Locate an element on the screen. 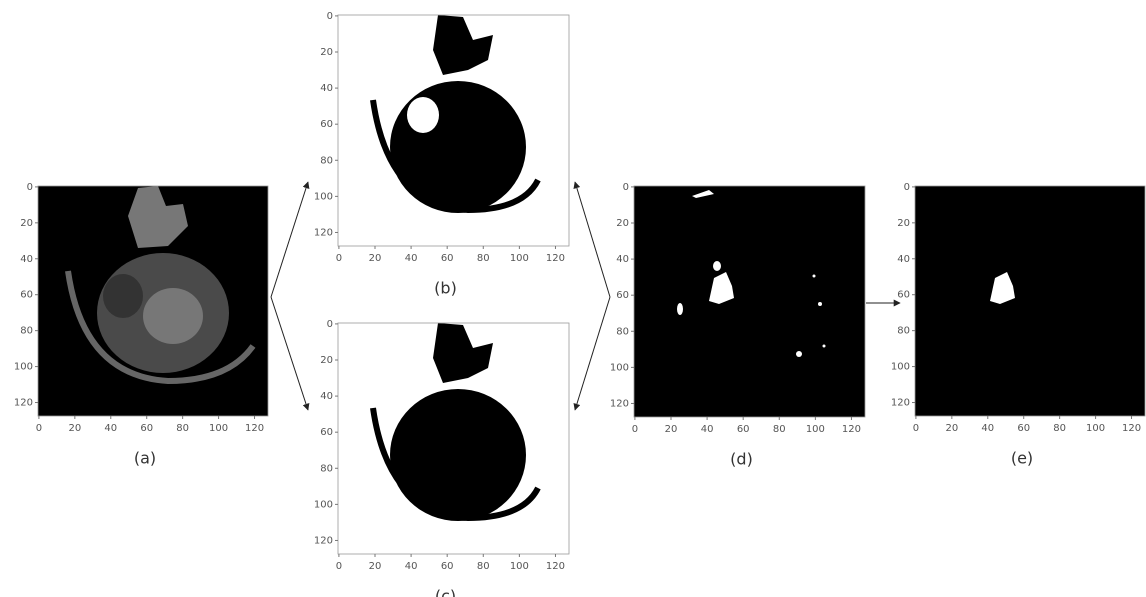 The height and width of the screenshot is (597, 1146). panel-caption: (e) is located at coordinates (1022, 458).